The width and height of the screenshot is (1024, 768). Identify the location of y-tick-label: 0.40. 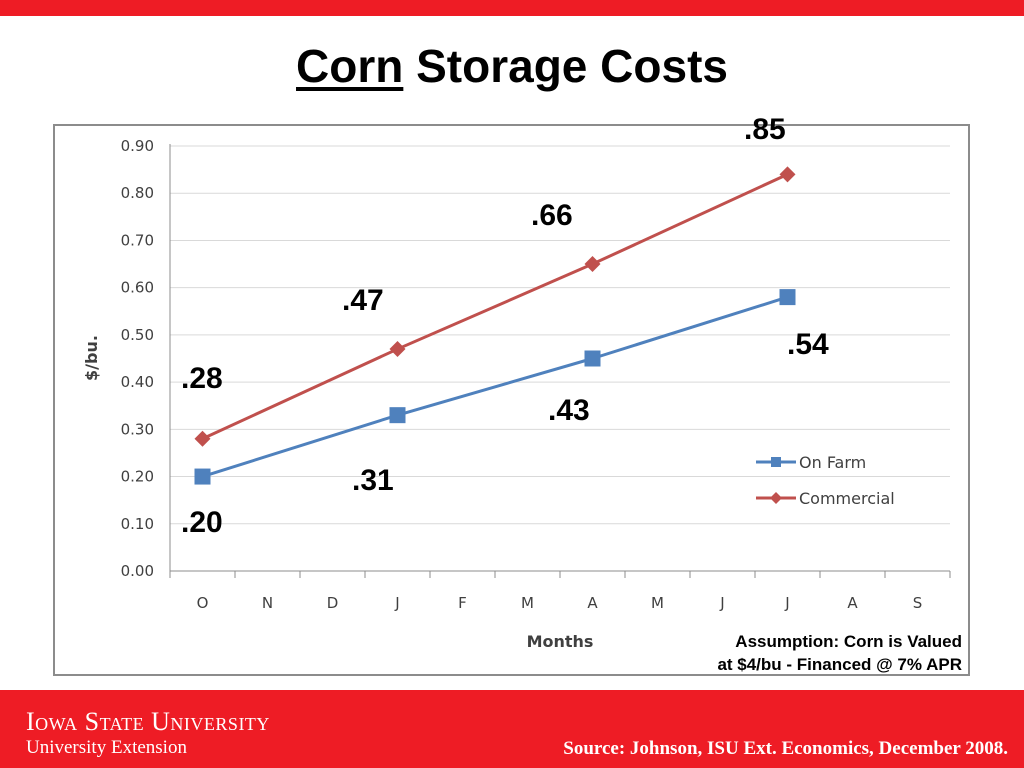
(137, 382).